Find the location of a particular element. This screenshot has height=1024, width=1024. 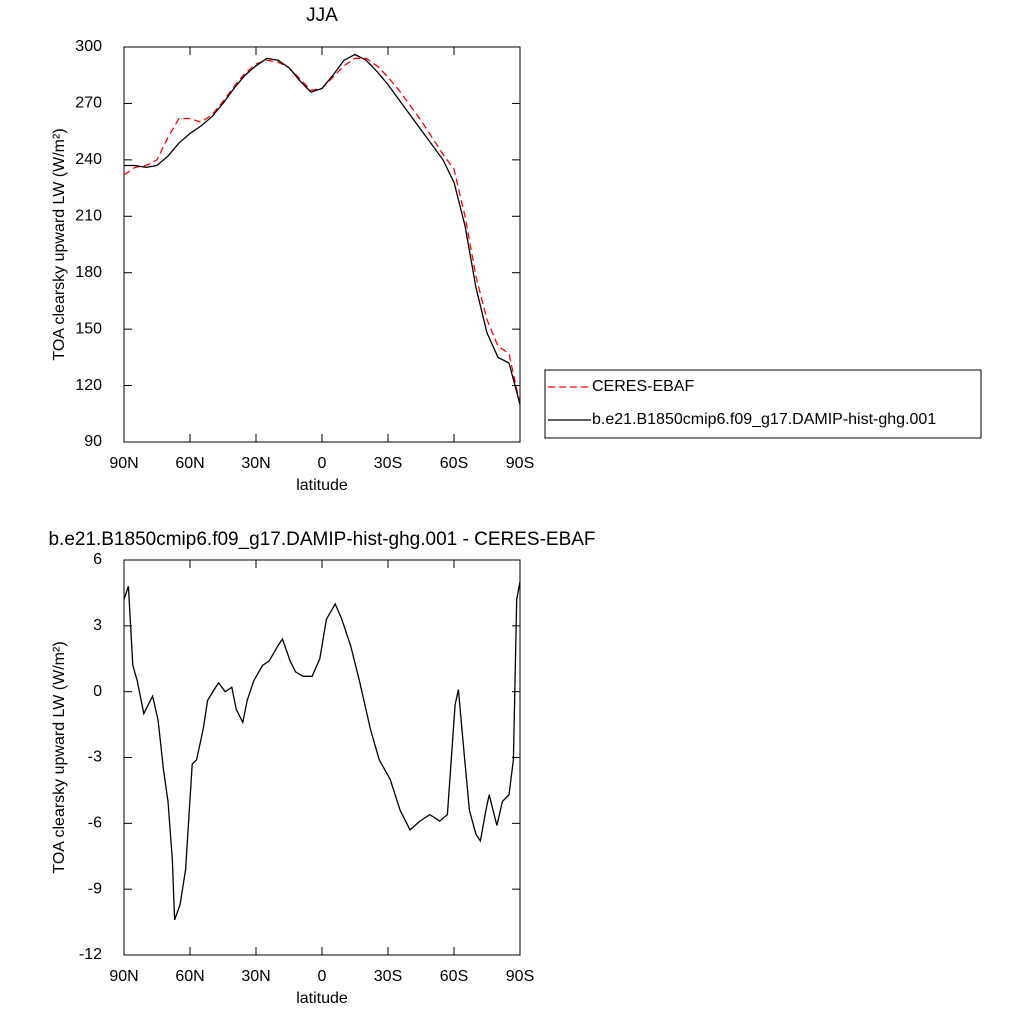

y-tick-label: 0 is located at coordinates (97, 691).